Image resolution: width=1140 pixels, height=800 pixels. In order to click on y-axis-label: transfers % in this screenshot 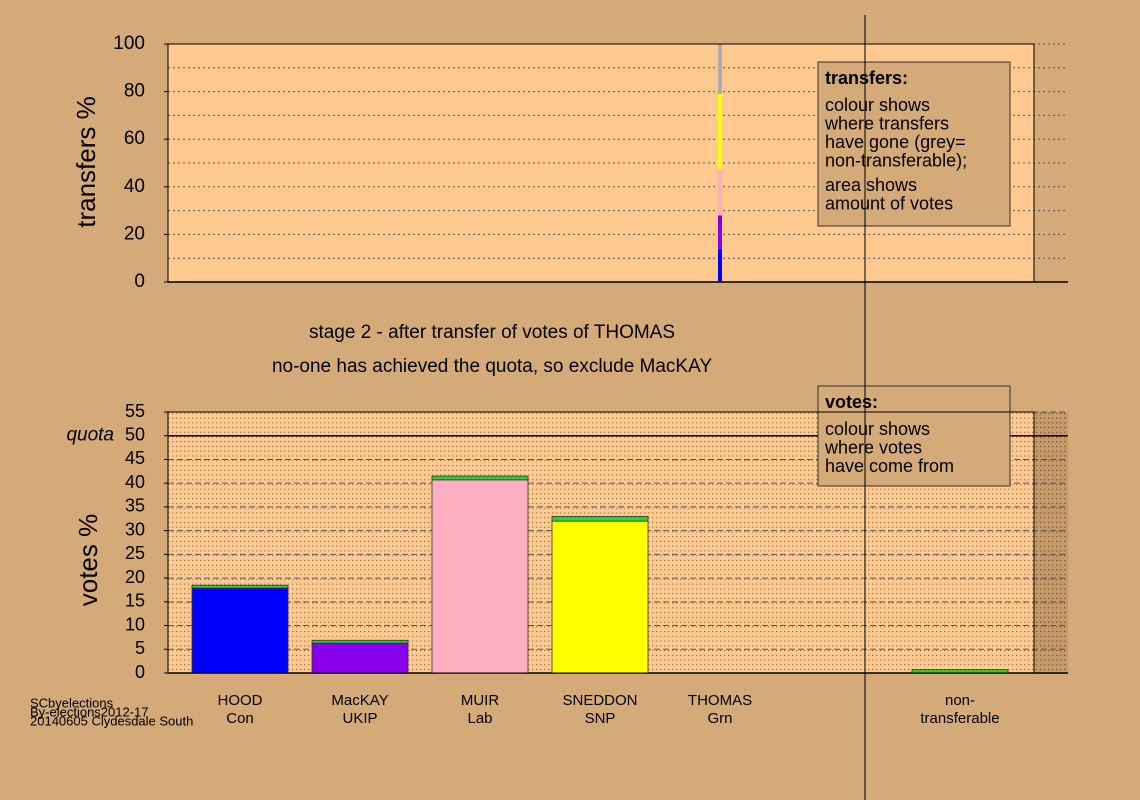, I will do `click(86, 162)`.